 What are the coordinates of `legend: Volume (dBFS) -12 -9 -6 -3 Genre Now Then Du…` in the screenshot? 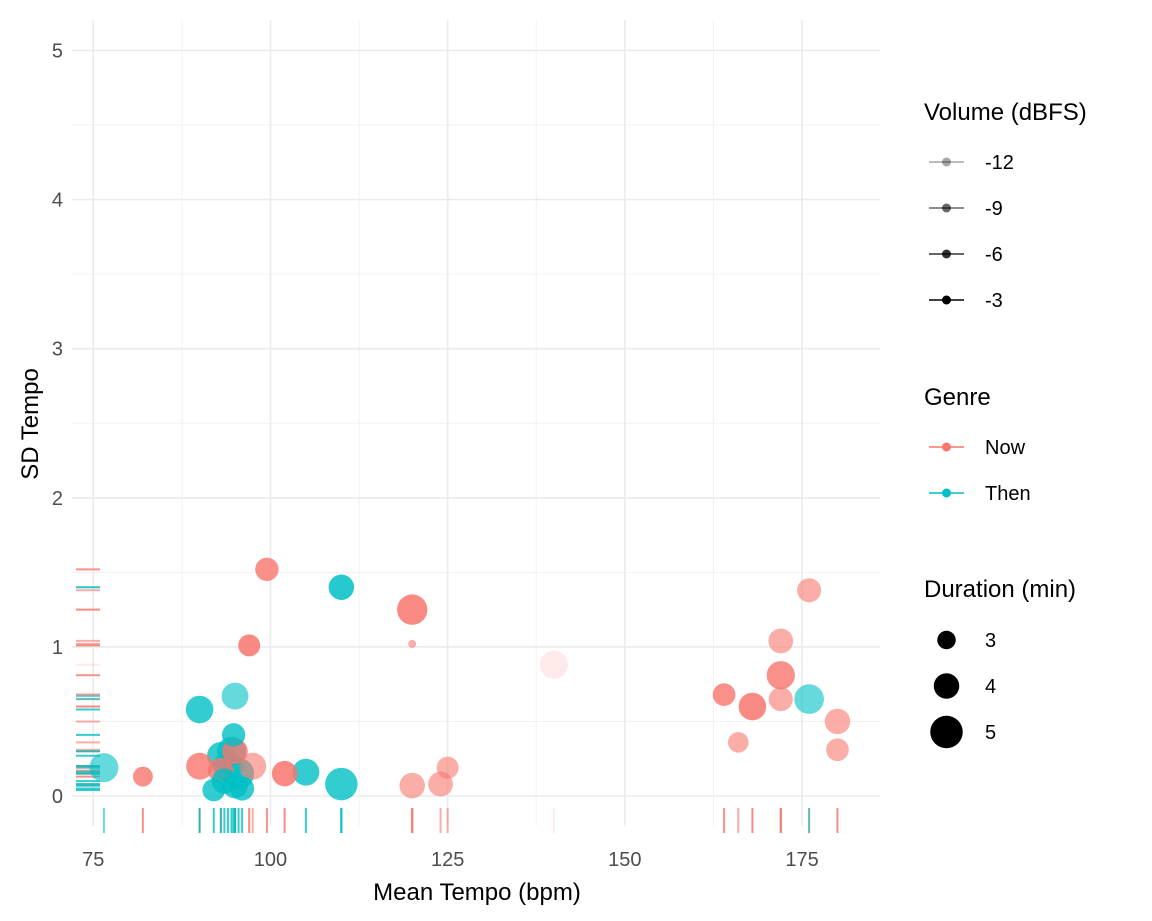 It's located at (1005, 424).